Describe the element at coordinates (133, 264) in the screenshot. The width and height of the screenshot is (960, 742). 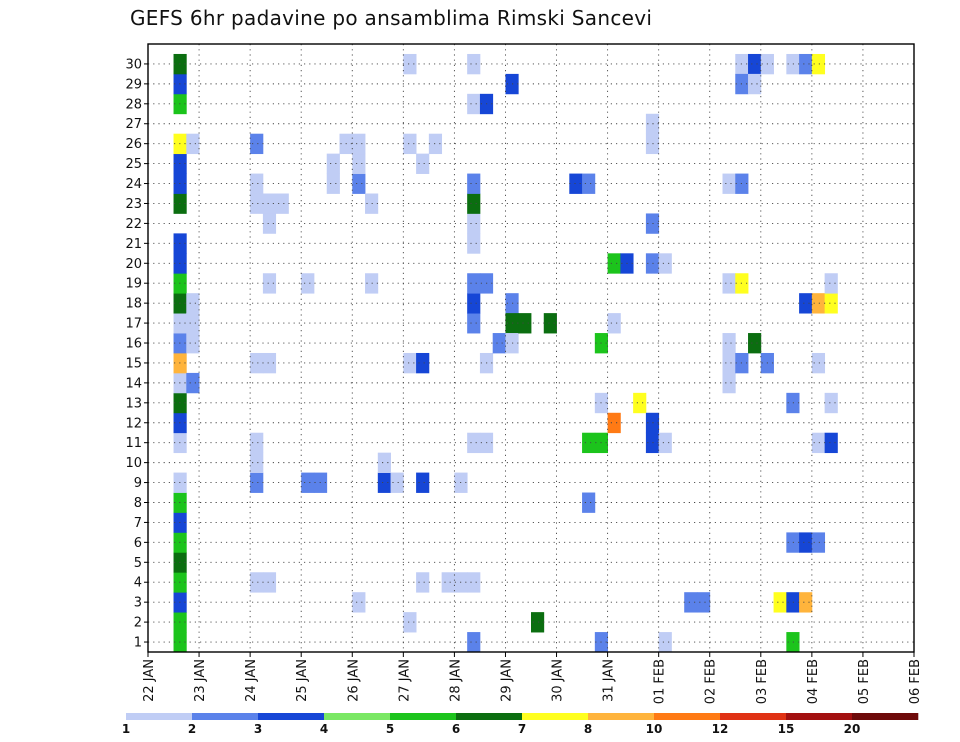
I see `y-tick-label: 20` at that location.